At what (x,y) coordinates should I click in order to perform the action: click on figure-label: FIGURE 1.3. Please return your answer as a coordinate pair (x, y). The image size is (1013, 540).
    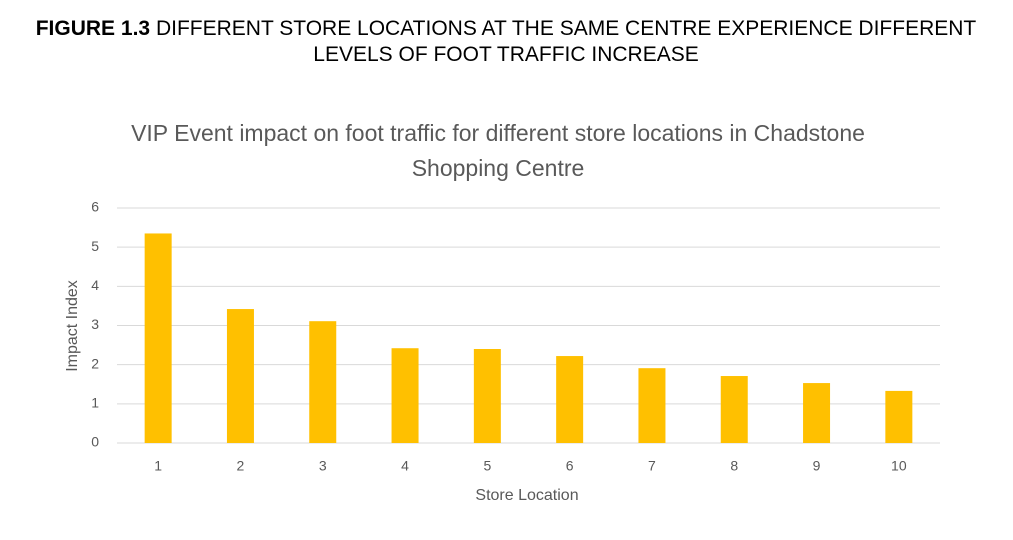
    Looking at the image, I should click on (93, 28).